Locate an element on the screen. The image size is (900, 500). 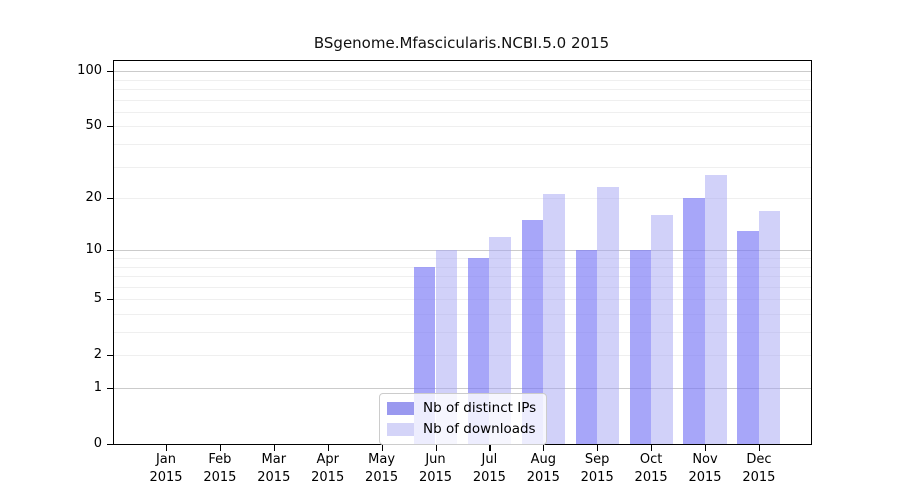
downloads-swatch-icon is located at coordinates (400, 429).